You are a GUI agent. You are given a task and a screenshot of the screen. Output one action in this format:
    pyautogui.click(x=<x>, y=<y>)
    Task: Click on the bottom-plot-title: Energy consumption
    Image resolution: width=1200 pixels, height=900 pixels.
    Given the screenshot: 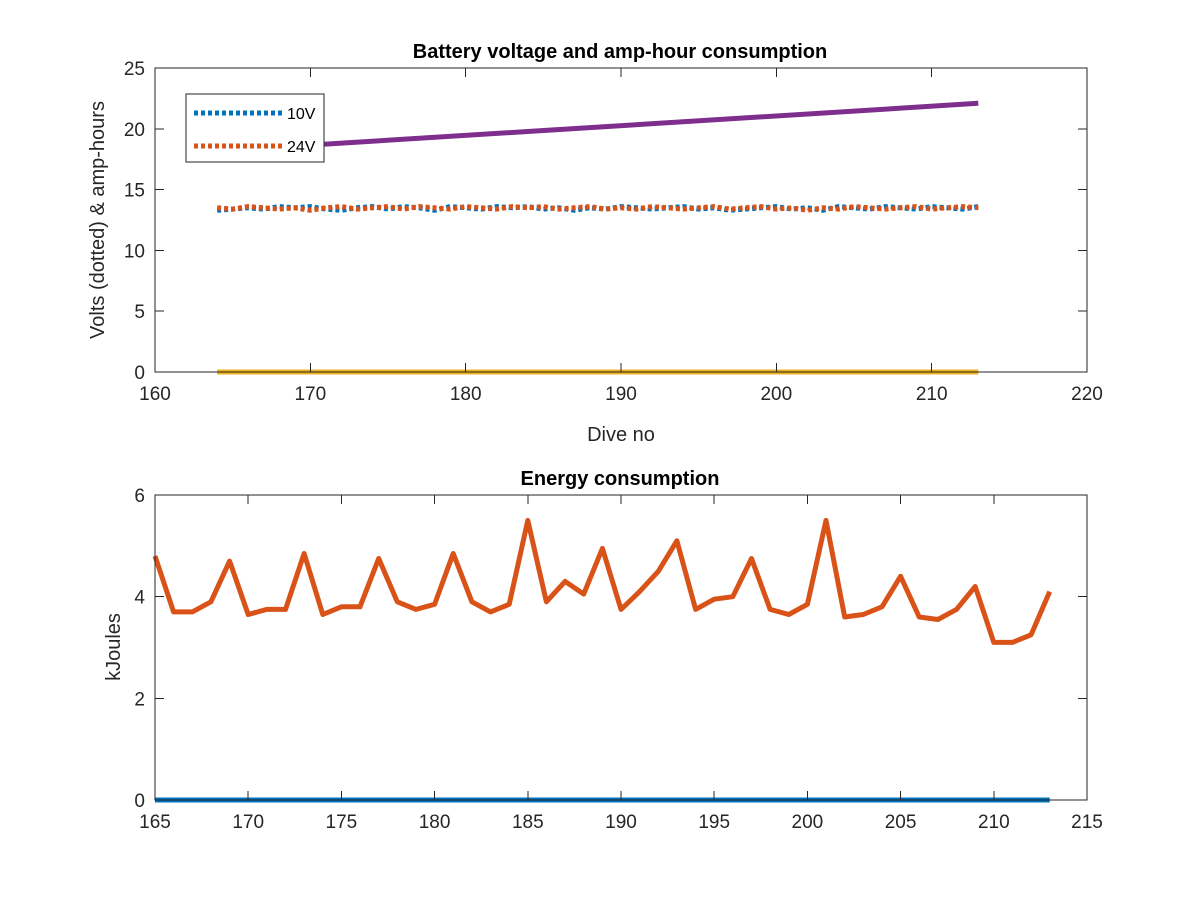 What is the action you would take?
    pyautogui.click(x=620, y=479)
    